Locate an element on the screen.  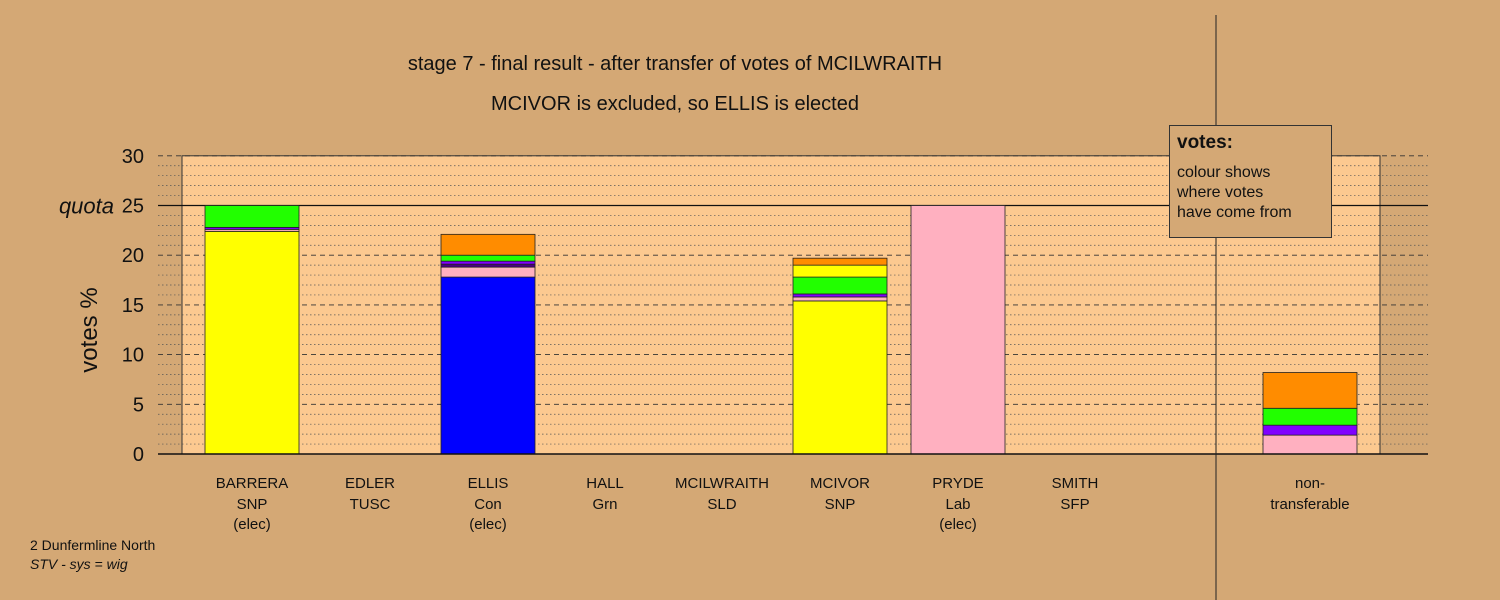
y-tick-label: 30 is located at coordinates (133, 157).